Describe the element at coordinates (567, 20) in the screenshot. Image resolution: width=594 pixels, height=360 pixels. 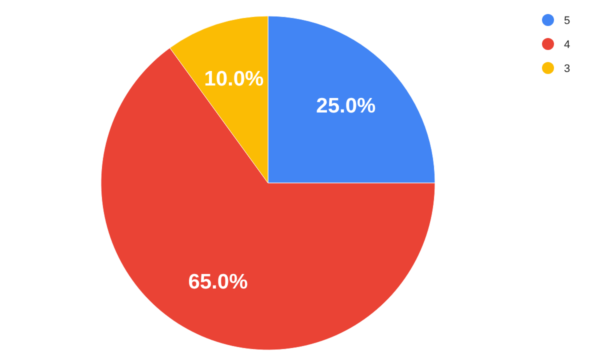
I see `legend-label: 5` at that location.